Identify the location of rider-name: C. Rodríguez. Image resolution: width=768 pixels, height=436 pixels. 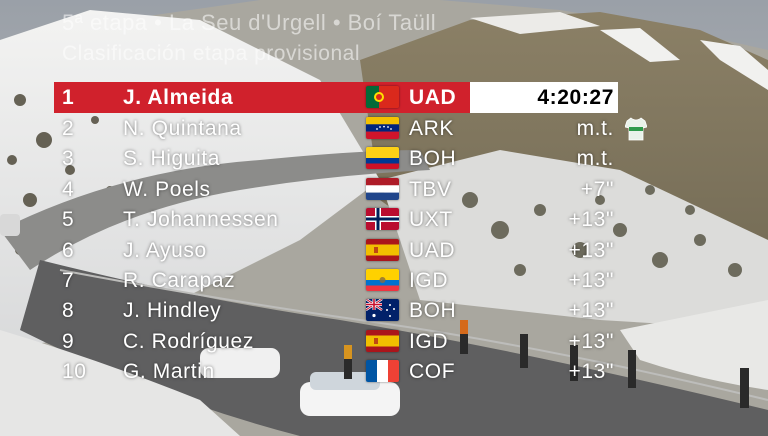
(188, 341).